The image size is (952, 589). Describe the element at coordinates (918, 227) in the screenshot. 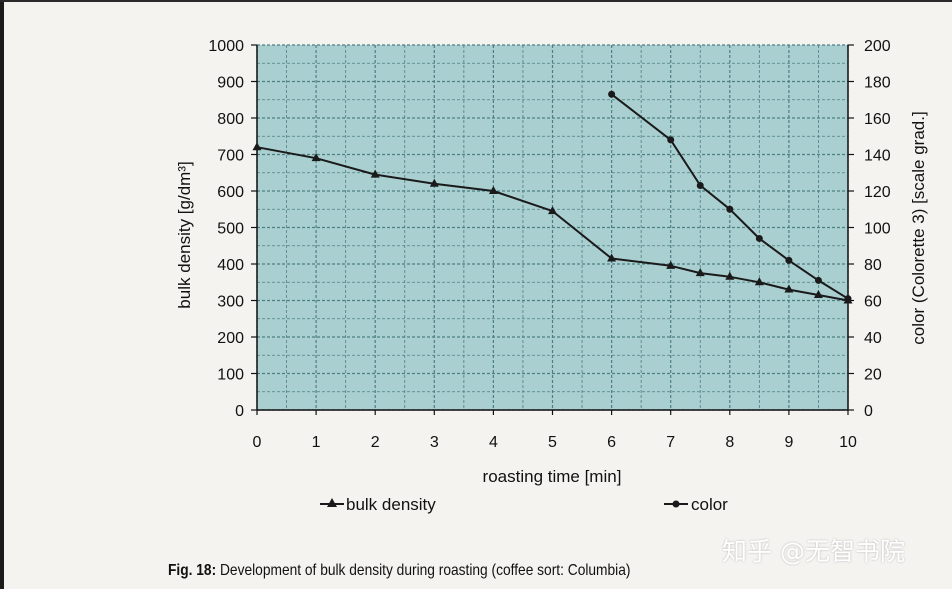

I see `y-axis-right-label: color (Colorette 3) [scale grad.]` at that location.